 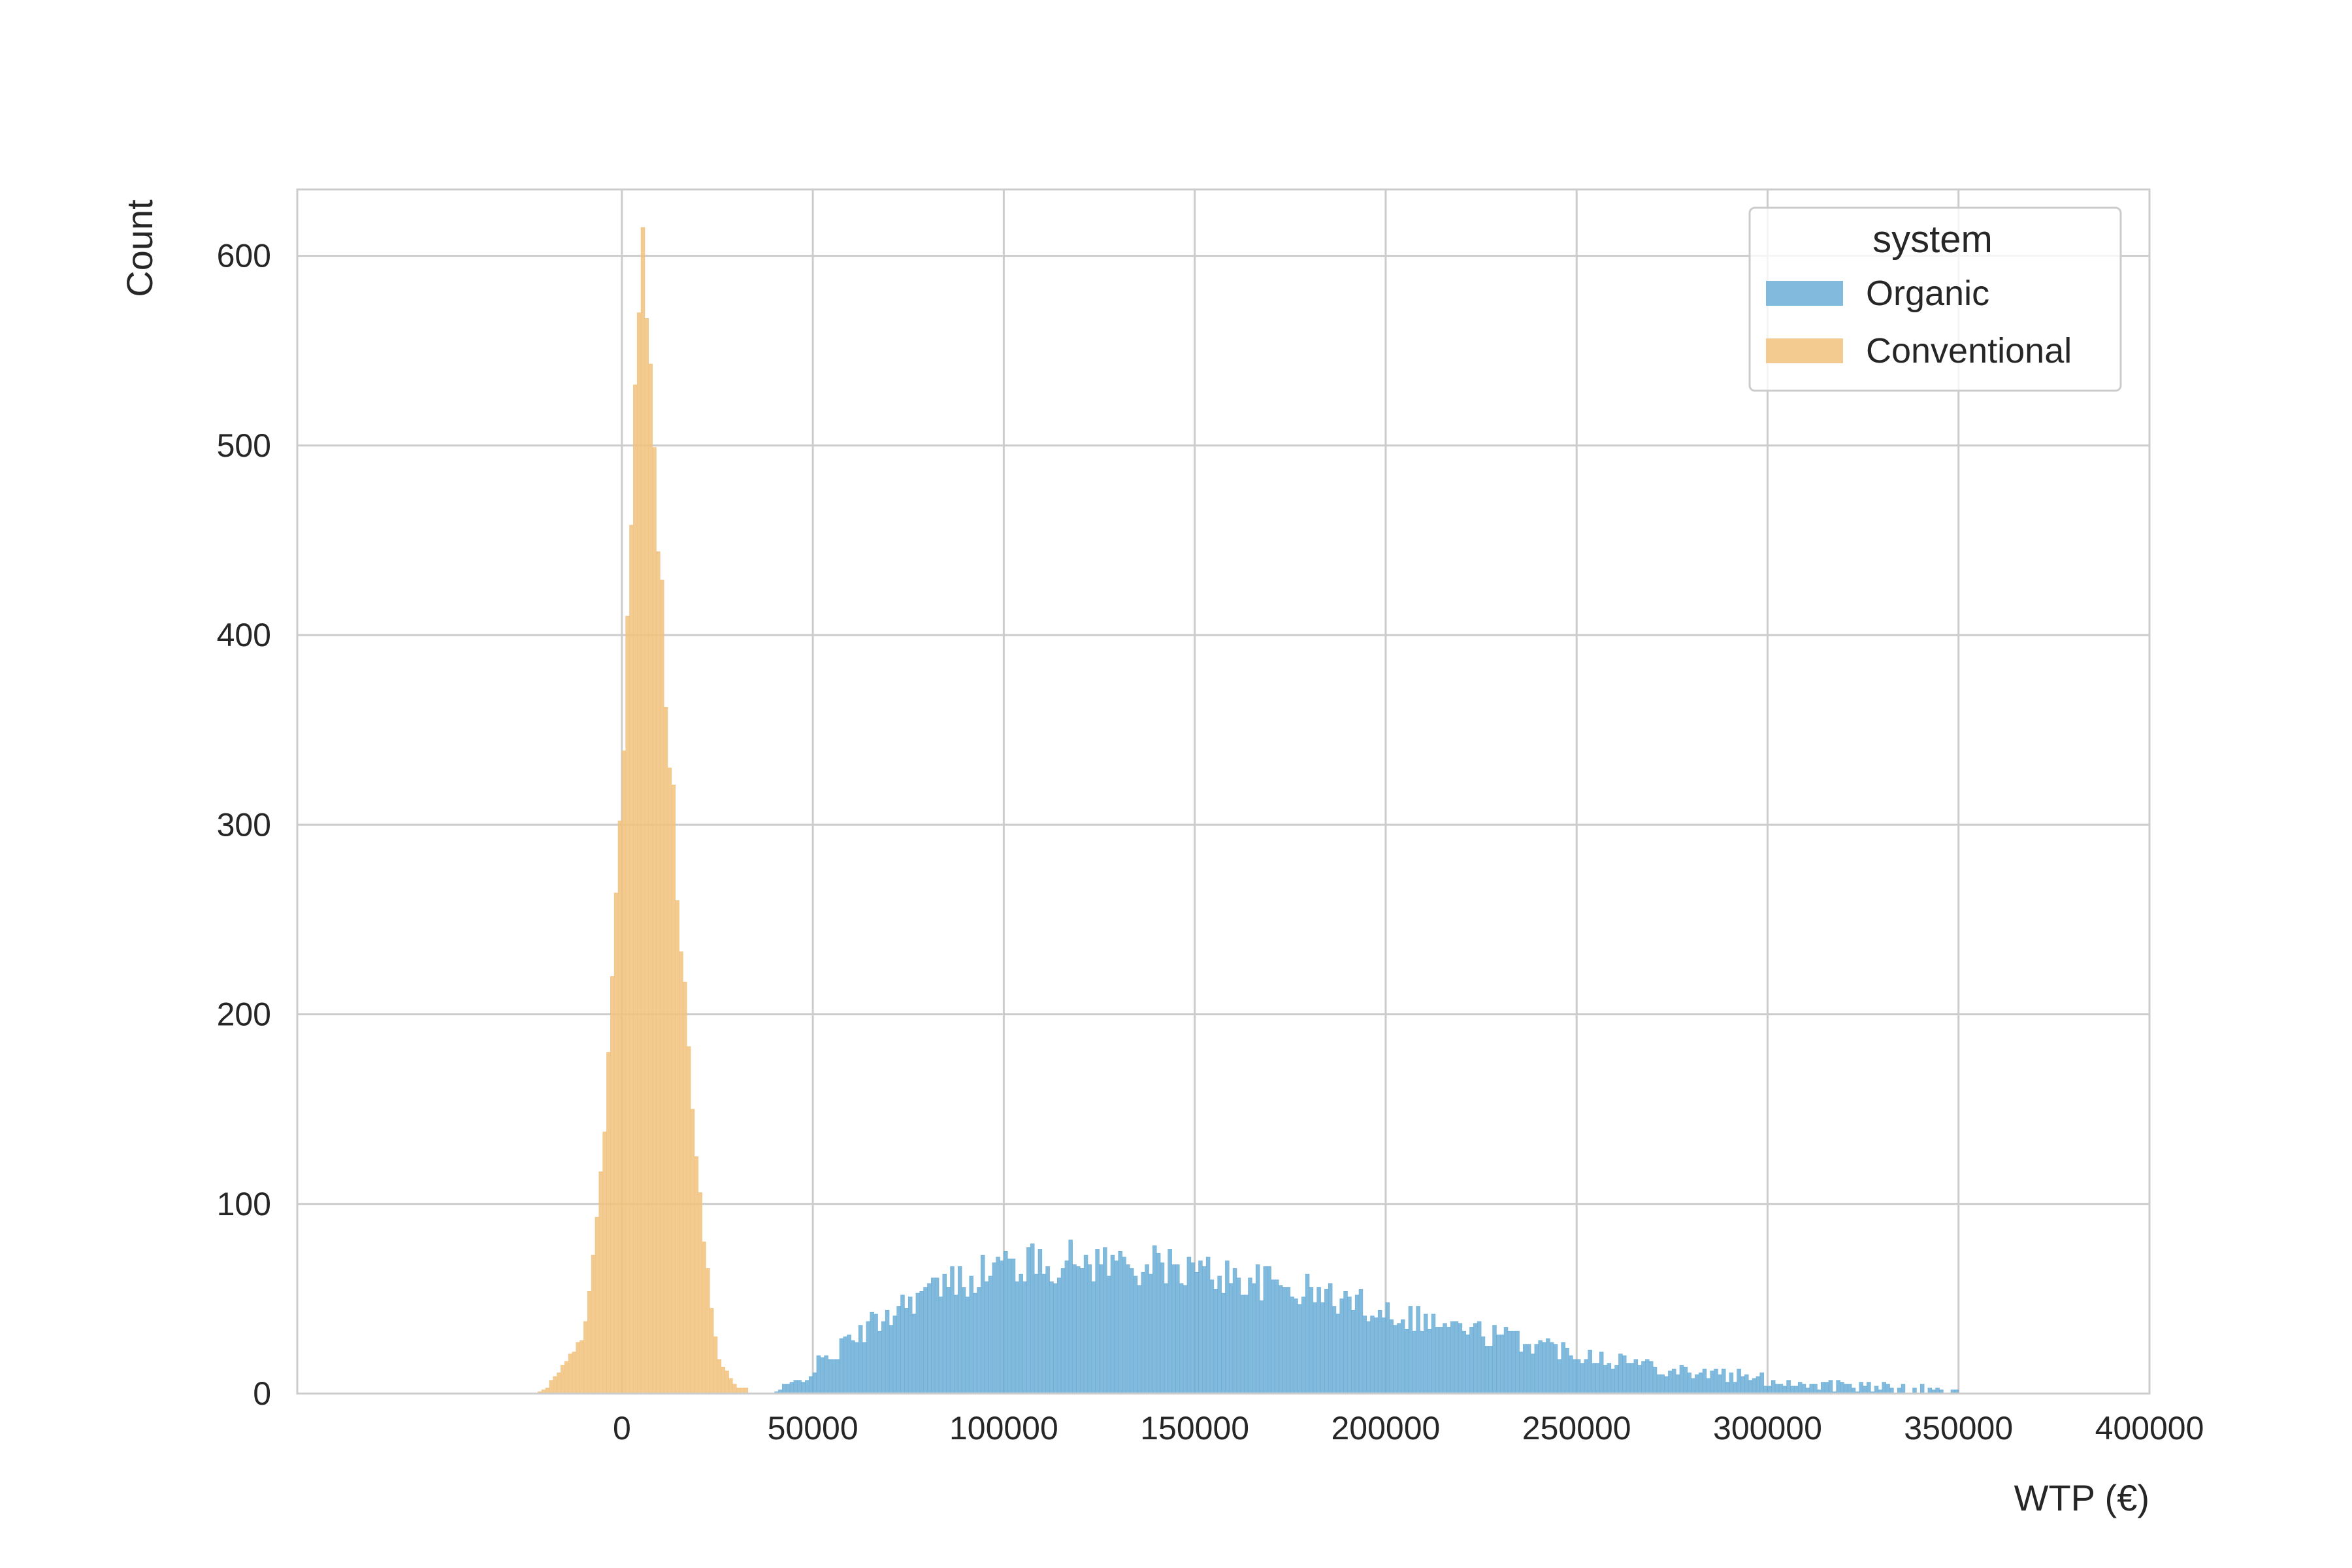 What do you see at coordinates (1576, 1428) in the screenshot?
I see `x-tick-label-5: 250000` at bounding box center [1576, 1428].